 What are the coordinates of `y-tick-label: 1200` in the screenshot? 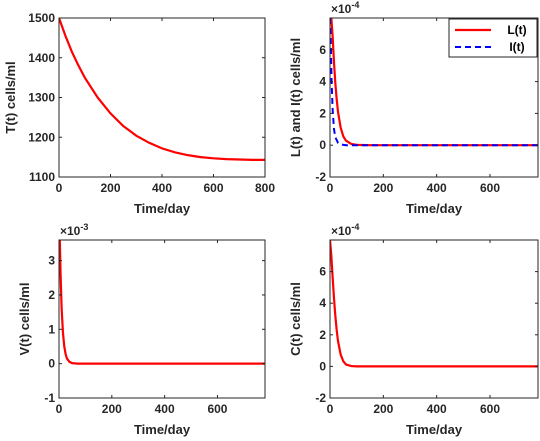 It's located at (41, 137).